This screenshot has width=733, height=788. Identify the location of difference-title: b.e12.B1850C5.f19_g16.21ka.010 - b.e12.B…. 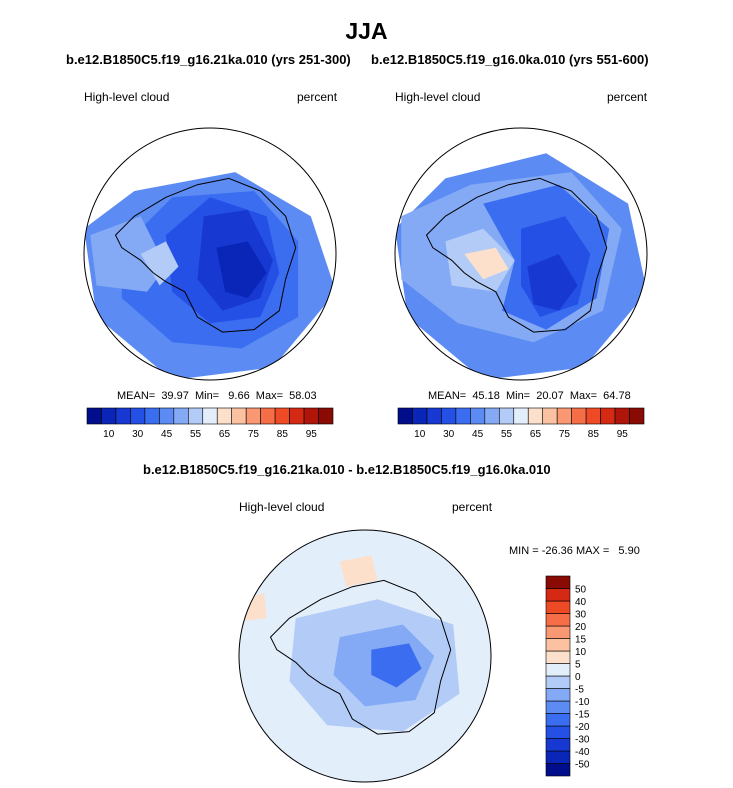
(347, 469).